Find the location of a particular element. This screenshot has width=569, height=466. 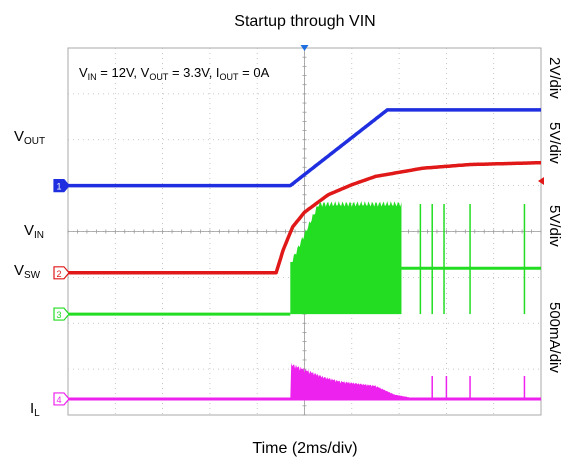

trace-il-burst is located at coordinates (350, 380).